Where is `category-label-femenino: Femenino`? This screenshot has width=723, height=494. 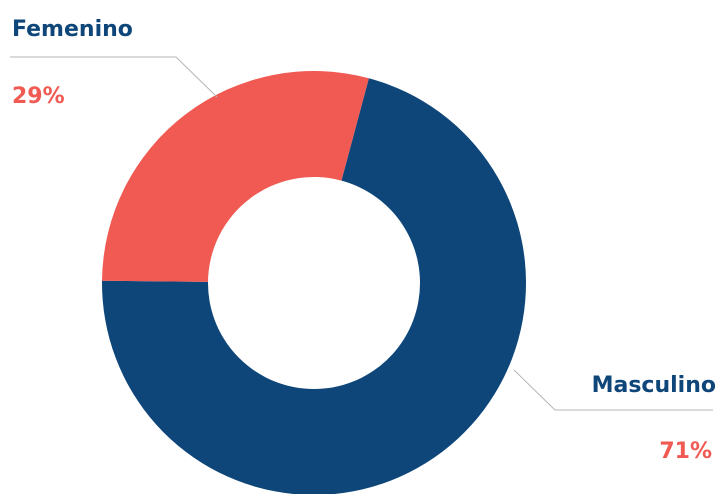
category-label-femenino: Femenino is located at coordinates (72, 29).